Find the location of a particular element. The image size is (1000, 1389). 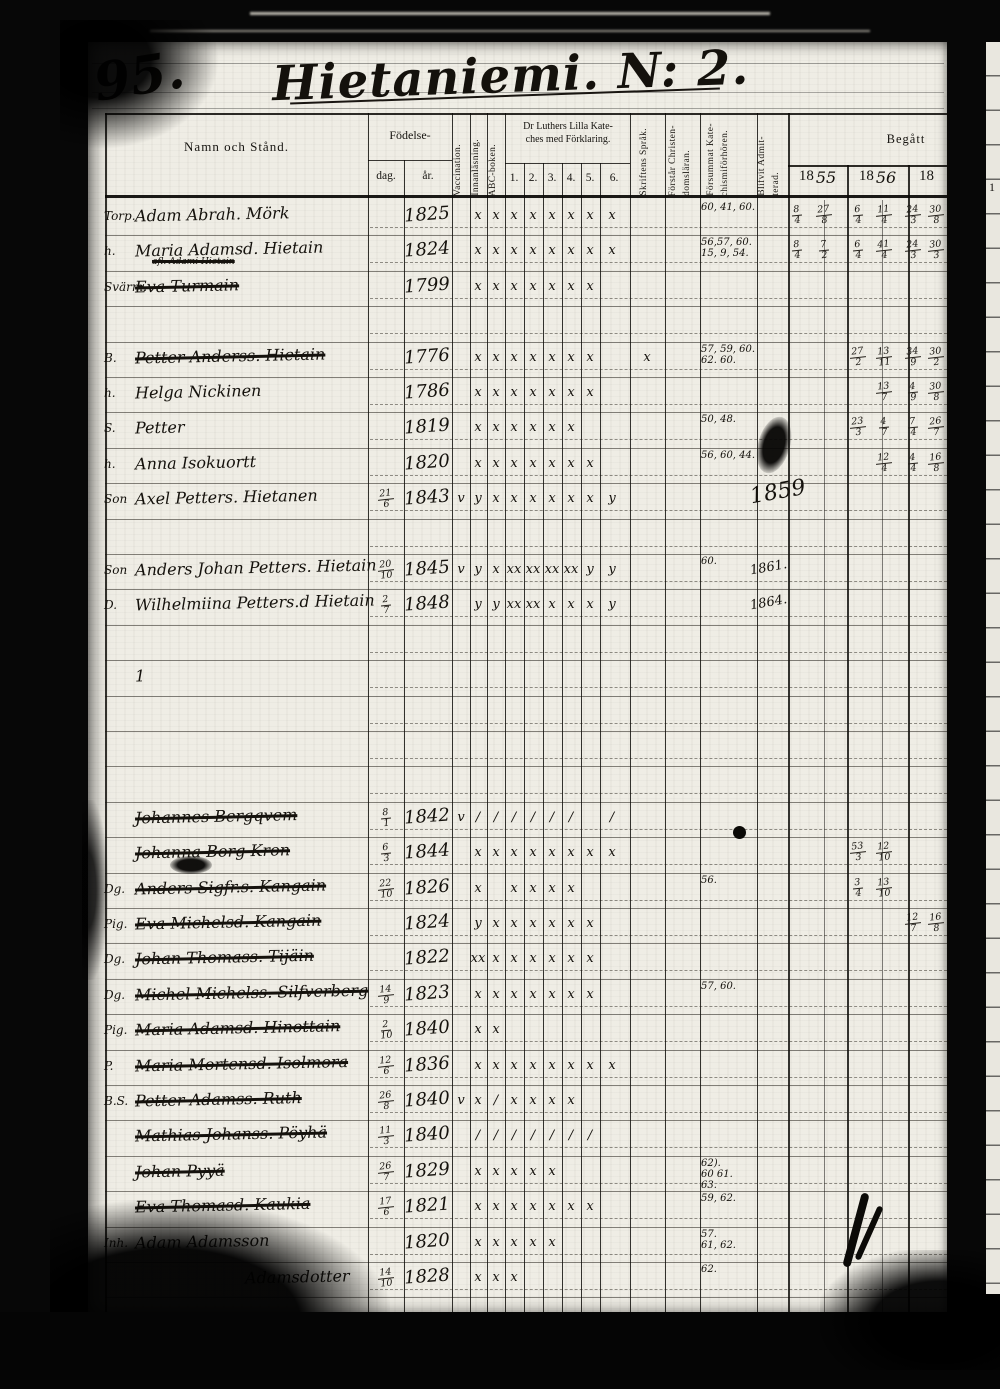

frac-denominator: 7 is located at coordinates (913, 928).